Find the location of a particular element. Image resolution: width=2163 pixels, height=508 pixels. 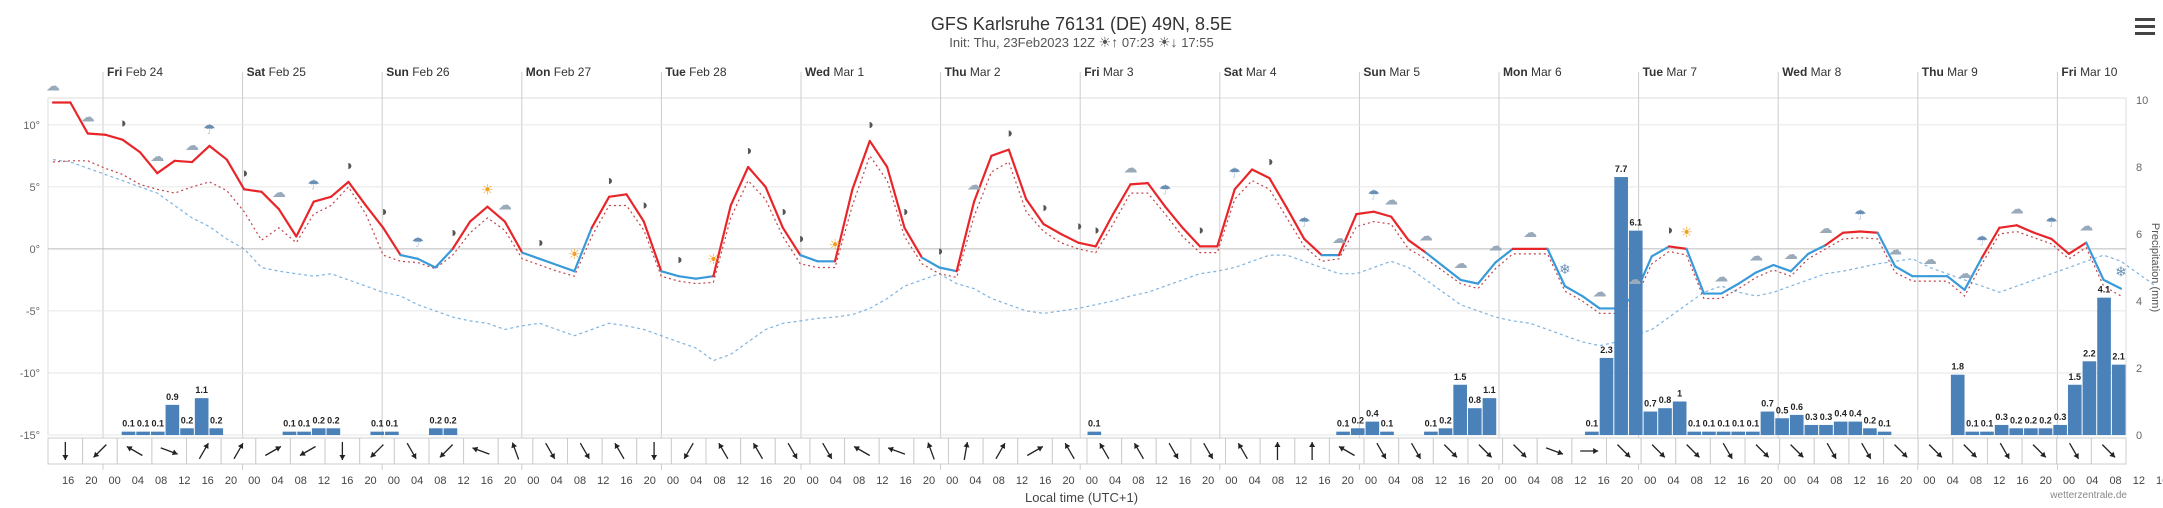

sun-icon: ☀ is located at coordinates (487, 190).